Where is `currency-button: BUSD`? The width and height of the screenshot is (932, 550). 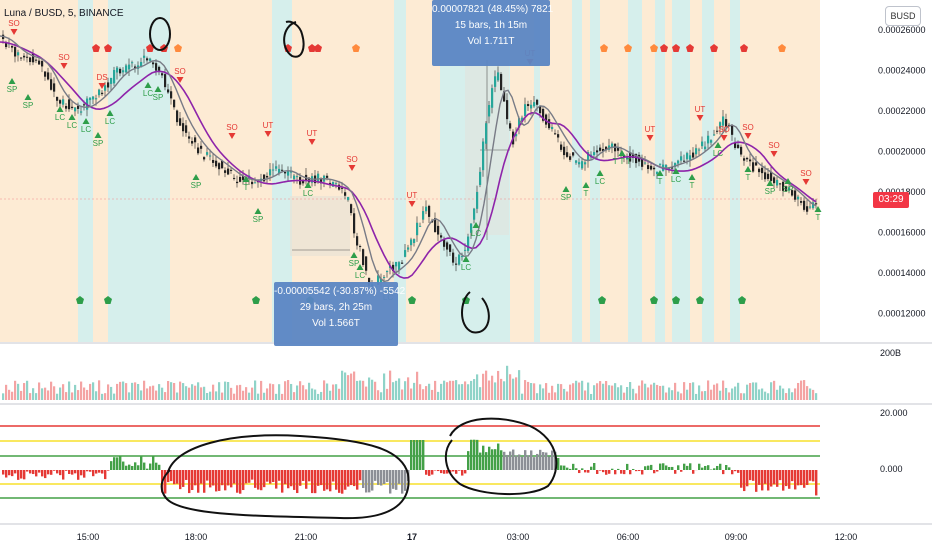
currency-button: BUSD is located at coordinates (903, 16).